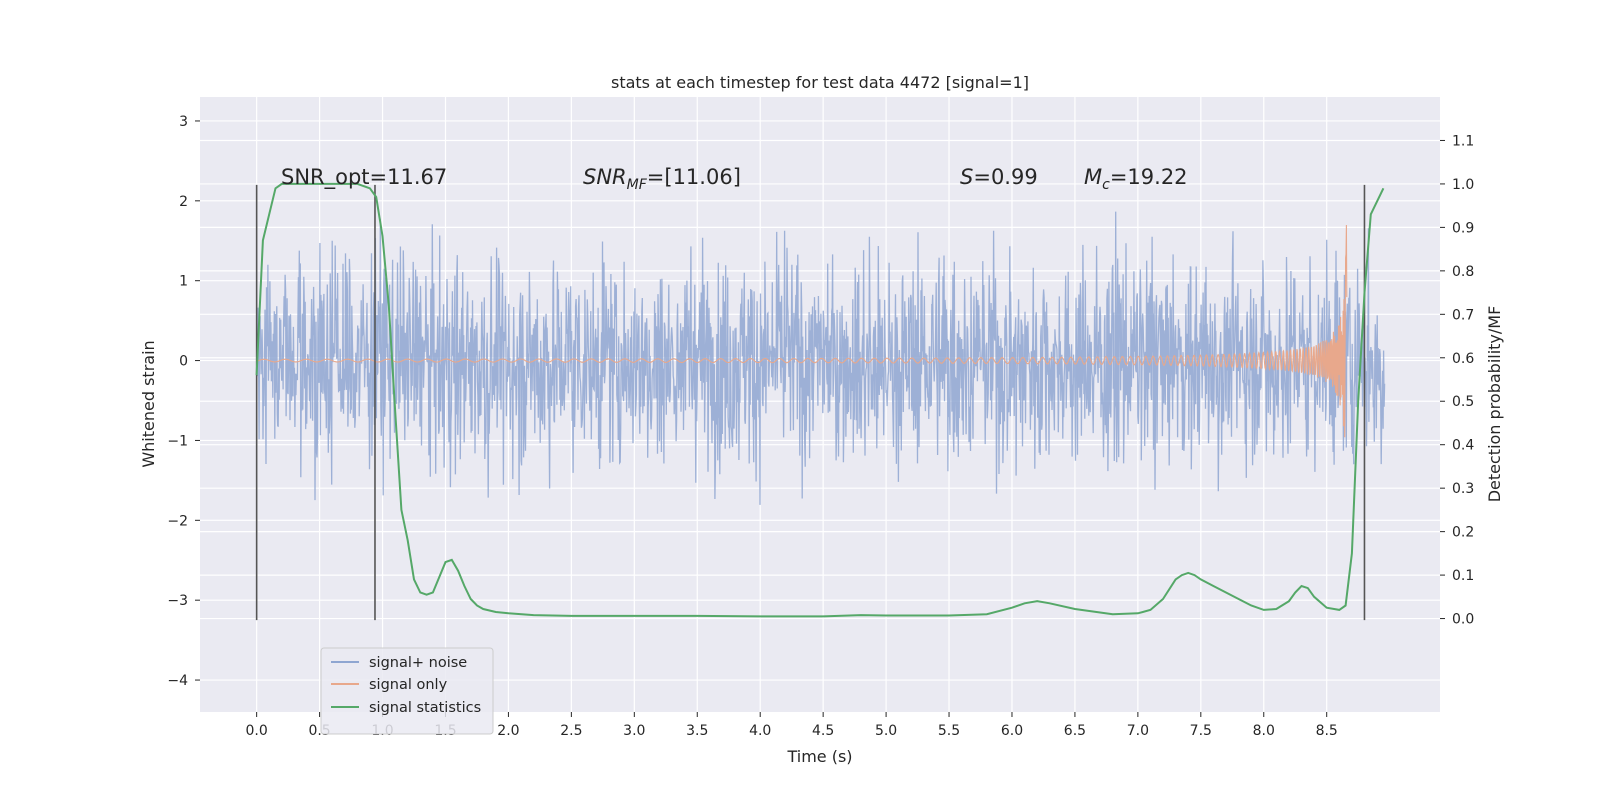  I want to click on y-tick-label: 1, so click(183, 282).